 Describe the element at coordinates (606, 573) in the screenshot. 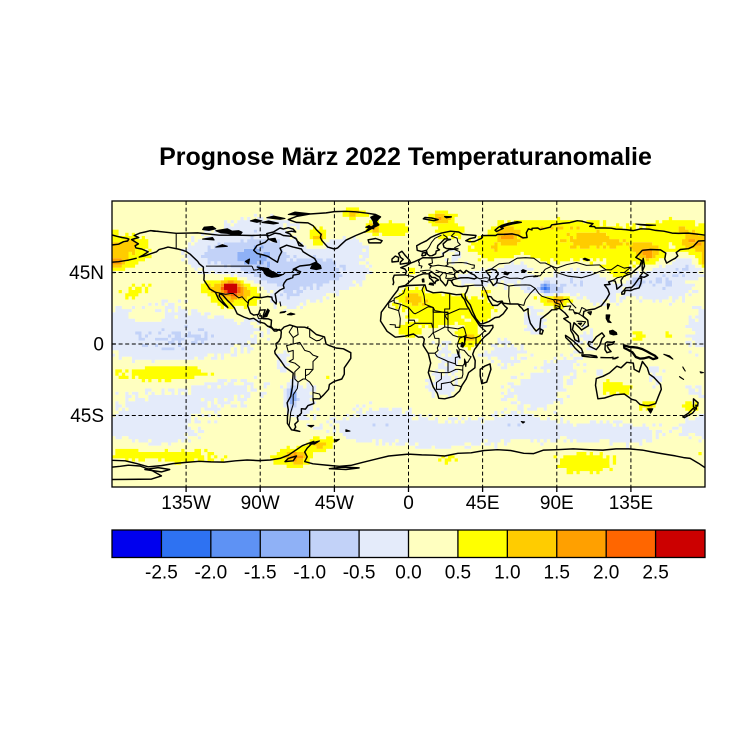

I see `svg-text: 2.0` at that location.